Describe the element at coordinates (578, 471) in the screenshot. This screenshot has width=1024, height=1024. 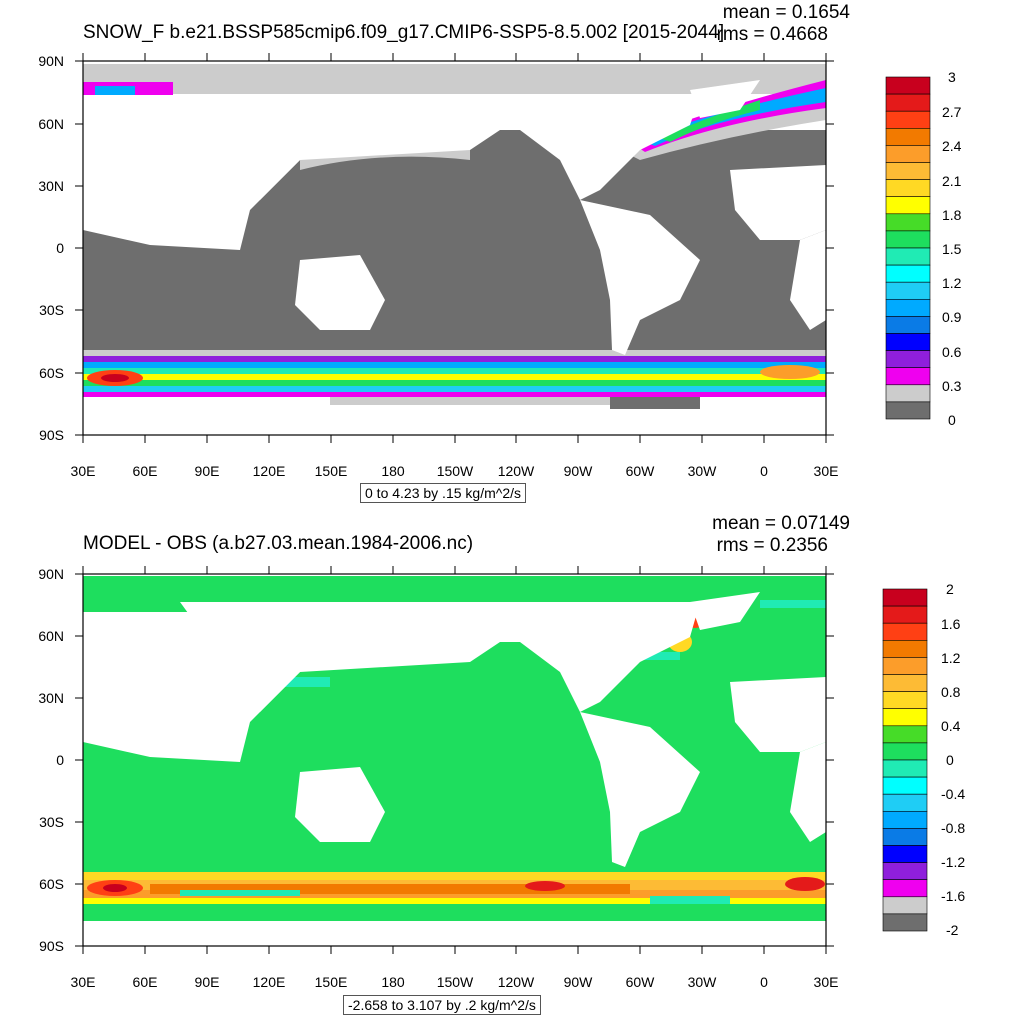
I see `top-lon-label: 90W` at that location.